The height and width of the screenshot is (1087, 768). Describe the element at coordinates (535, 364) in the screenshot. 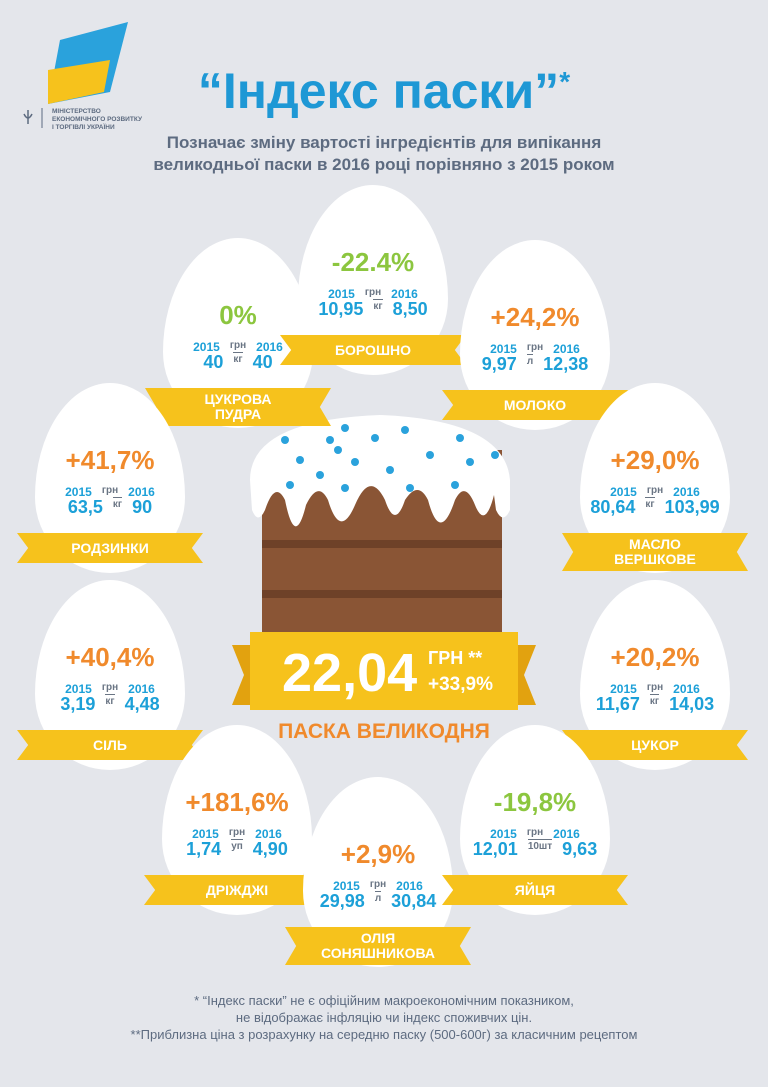

I see `prices: 9,97 л 12,38` at that location.